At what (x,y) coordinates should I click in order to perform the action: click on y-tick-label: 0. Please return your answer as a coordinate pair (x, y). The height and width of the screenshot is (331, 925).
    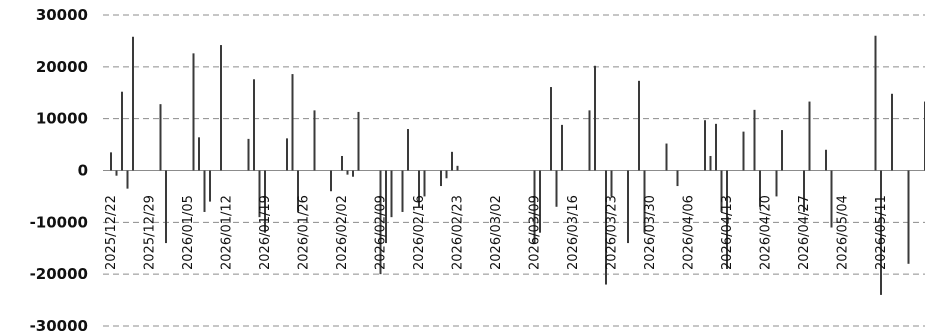
    Looking at the image, I should click on (83, 171).